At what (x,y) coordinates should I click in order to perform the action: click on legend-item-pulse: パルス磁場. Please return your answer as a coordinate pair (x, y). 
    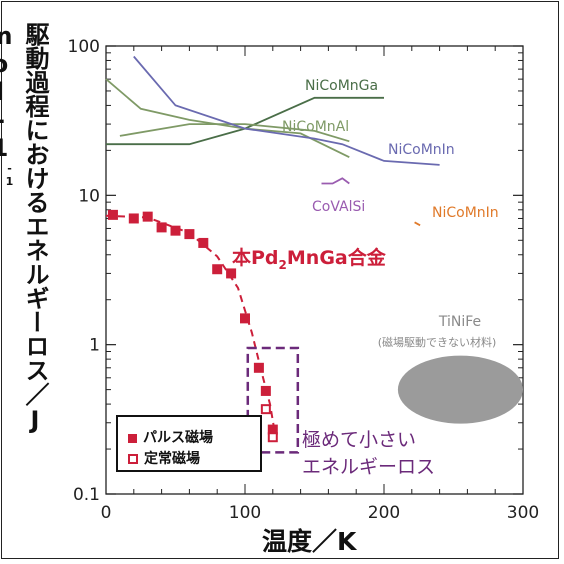
    Looking at the image, I should click on (170, 437).